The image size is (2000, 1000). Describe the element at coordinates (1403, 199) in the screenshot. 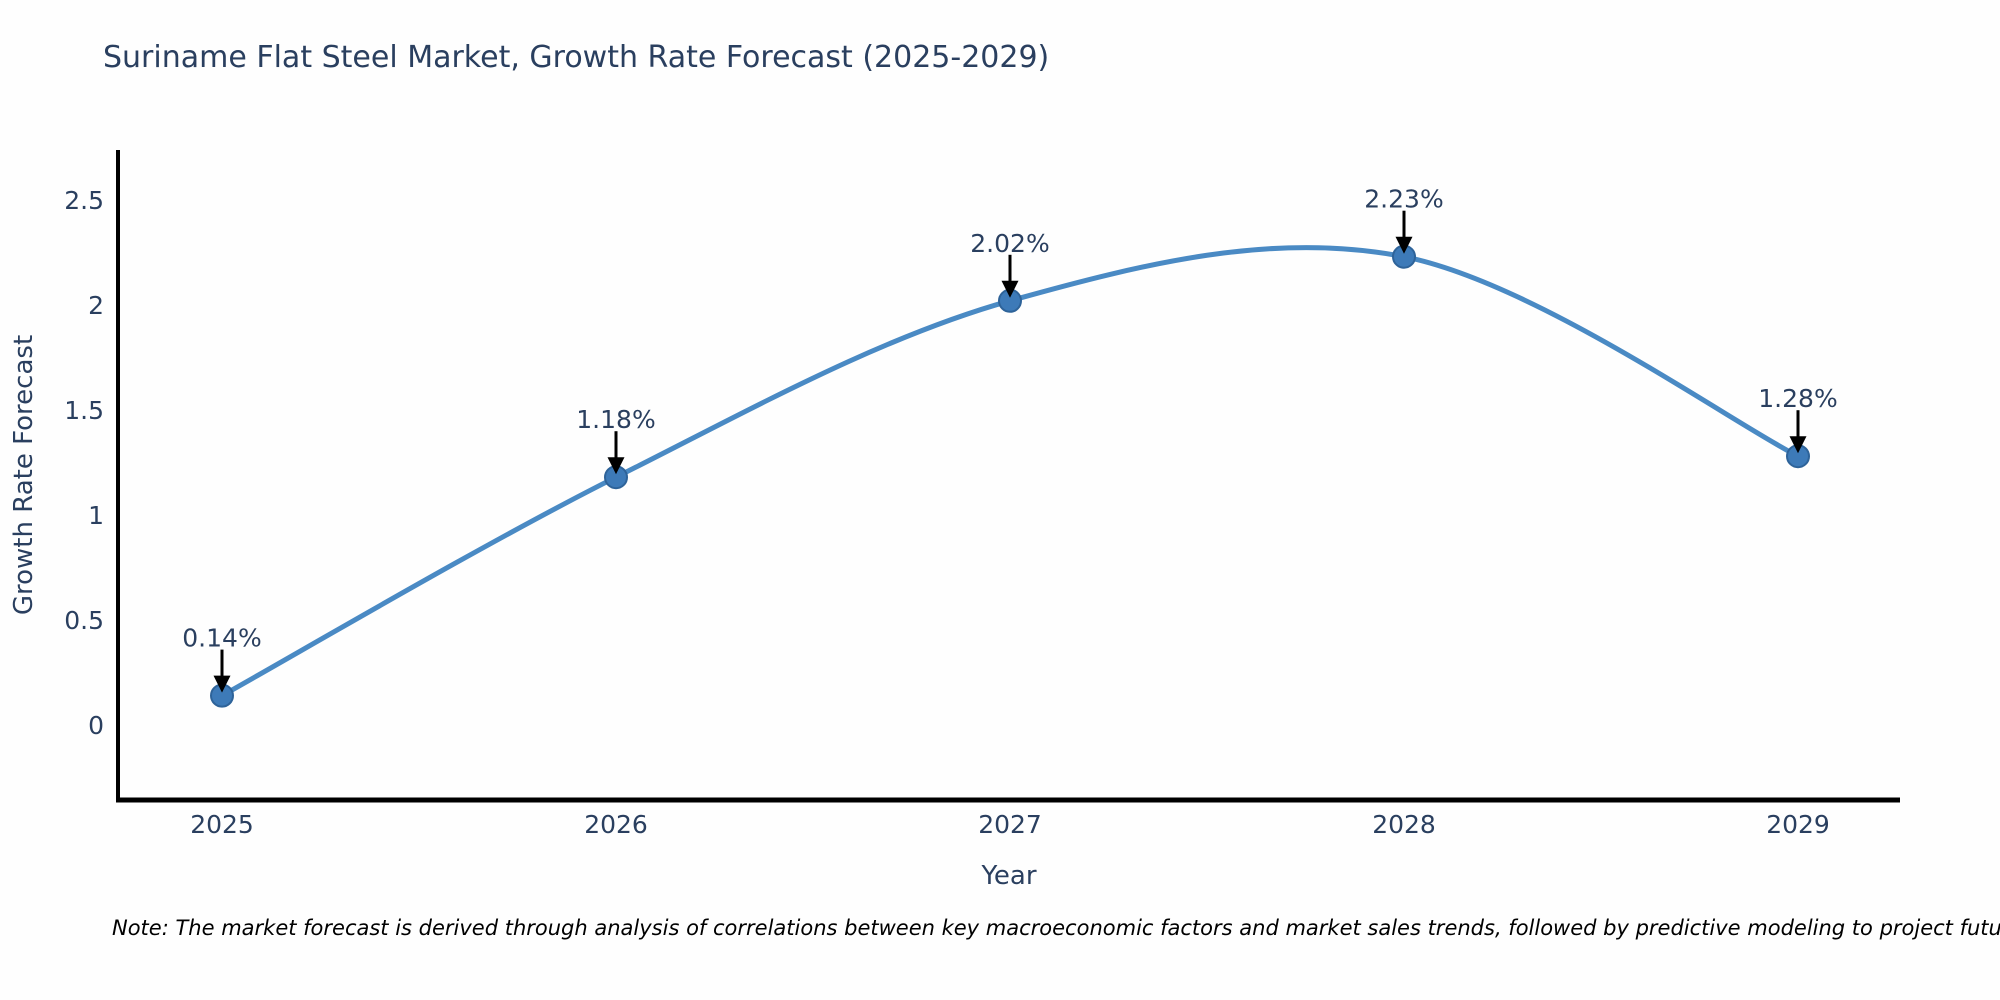

I see `data-point-label: 2.23%` at that location.